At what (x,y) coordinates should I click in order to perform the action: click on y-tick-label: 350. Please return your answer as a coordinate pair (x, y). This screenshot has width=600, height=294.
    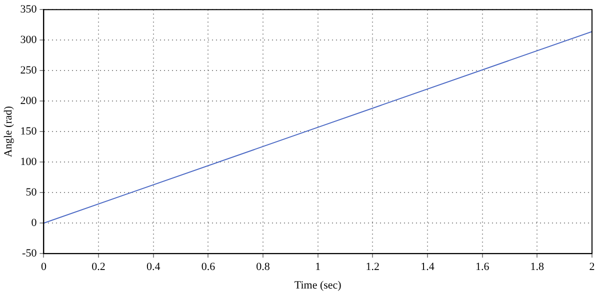
    Looking at the image, I should click on (29, 9).